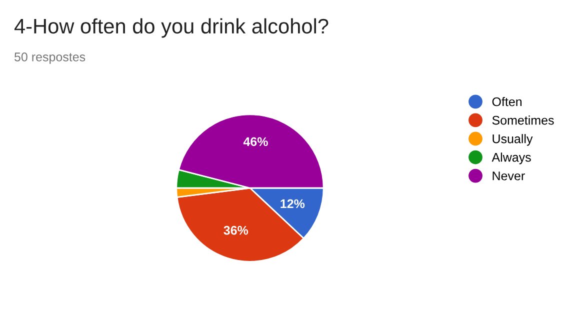 Image resolution: width=564 pixels, height=322 pixels. What do you see at coordinates (171, 28) in the screenshot?
I see `chart-title: 4-How often do you drink alcohol?` at bounding box center [171, 28].